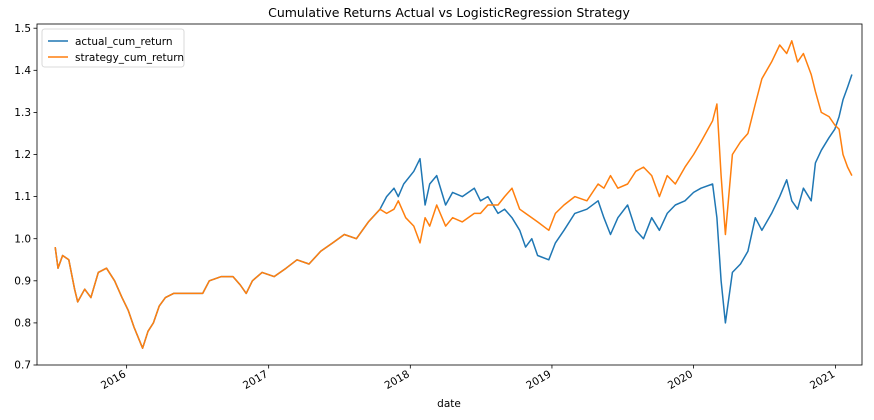 The width and height of the screenshot is (874, 420). What do you see at coordinates (124, 42) in the screenshot?
I see `legend-label-actual-cum-return: actual_cum_return` at bounding box center [124, 42].